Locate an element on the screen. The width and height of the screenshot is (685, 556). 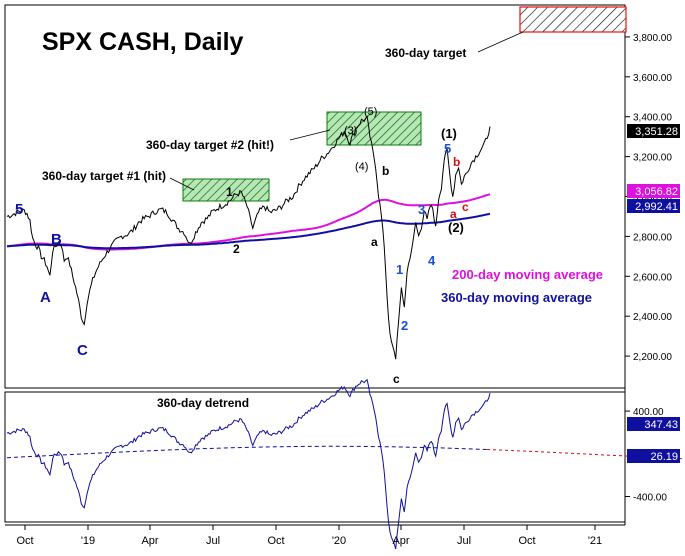
wave-b-red: b is located at coordinates (456, 162).